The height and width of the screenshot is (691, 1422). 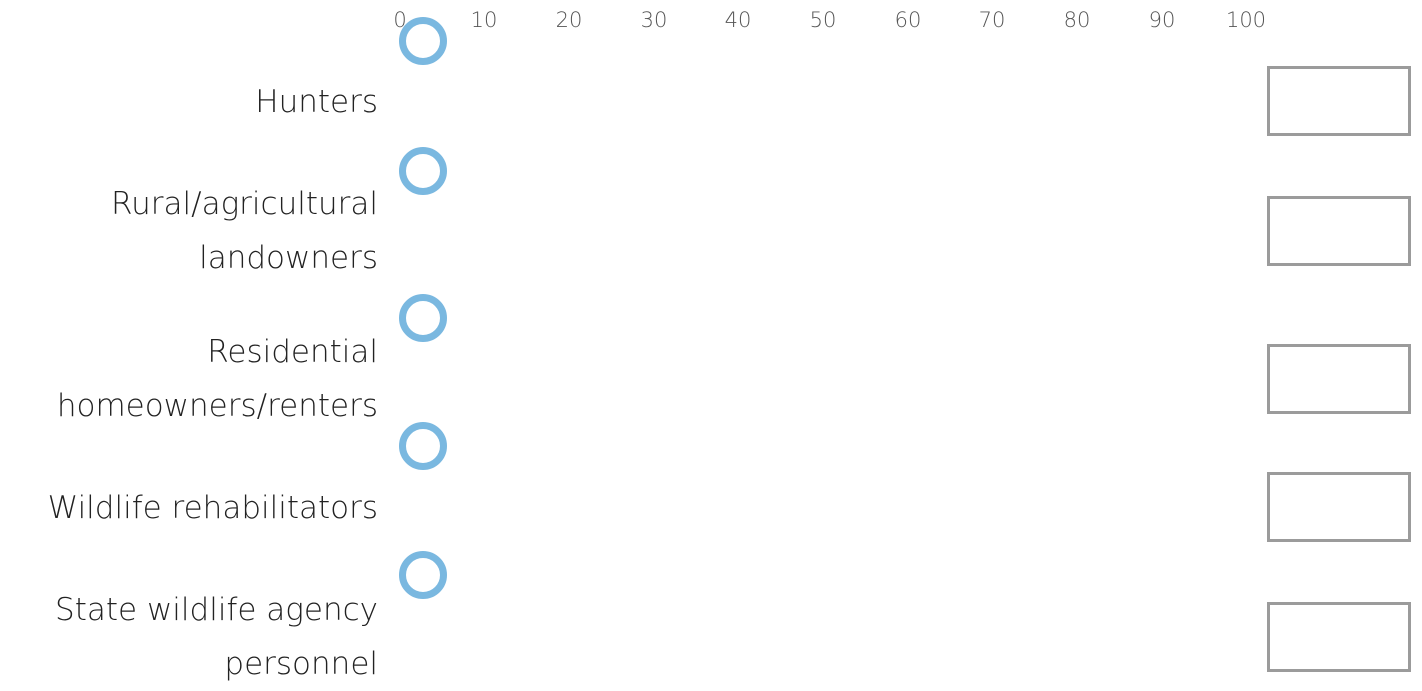 I want to click on slider-label: Hunters, so click(x=316, y=102).